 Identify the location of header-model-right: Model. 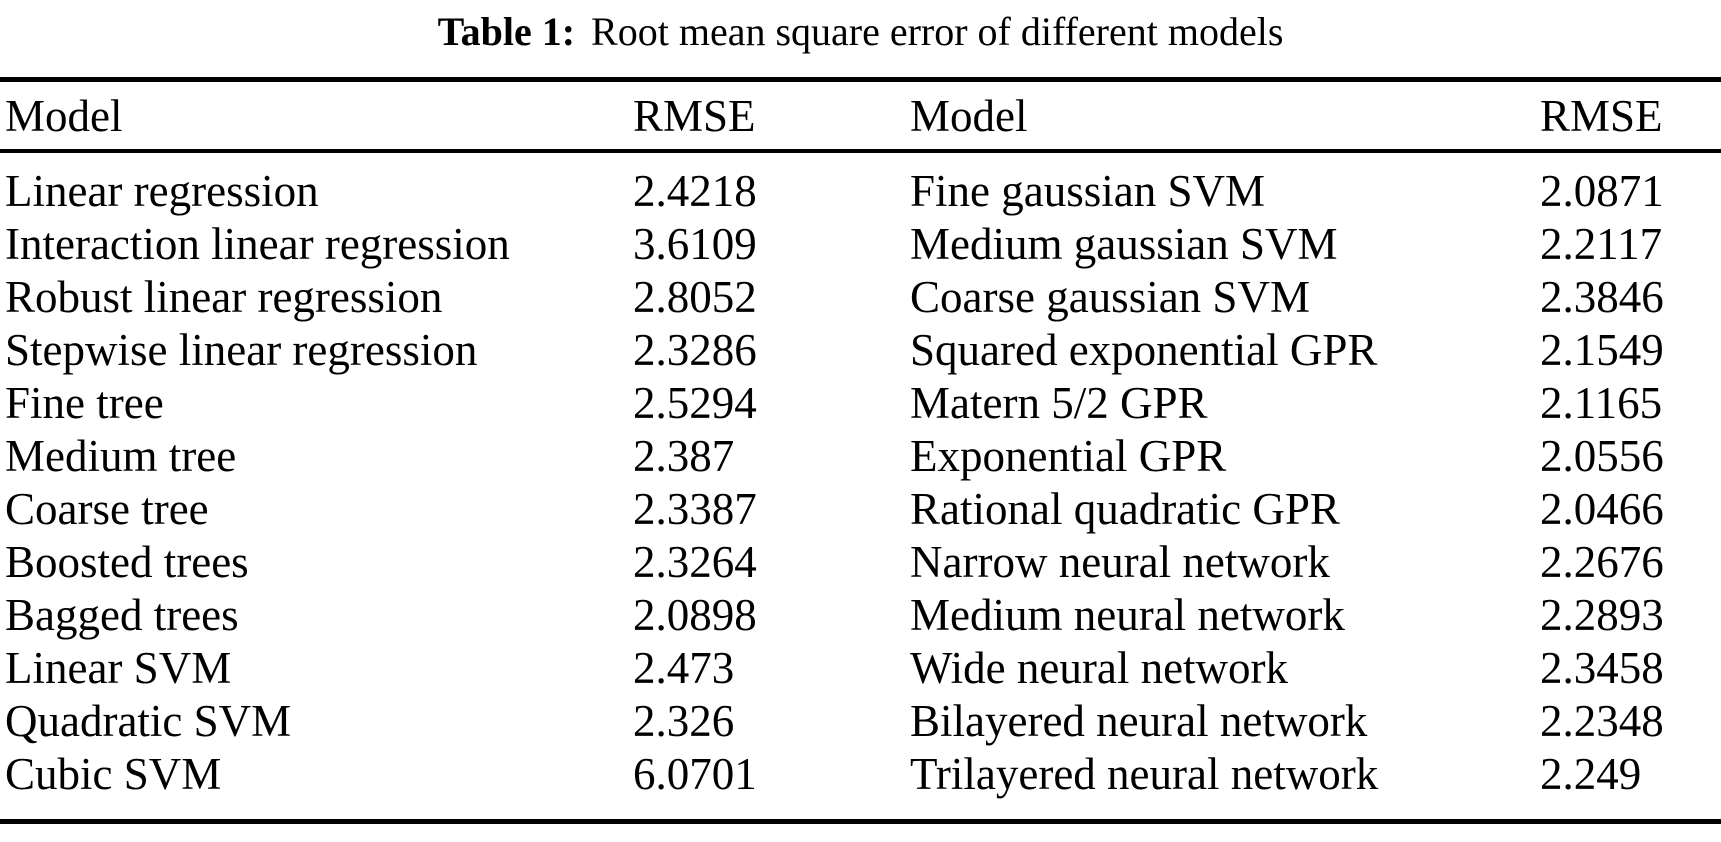
(969, 115).